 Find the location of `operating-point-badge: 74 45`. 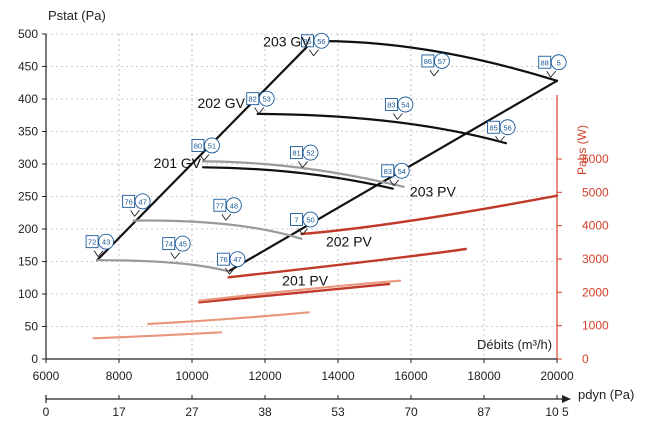

operating-point-badge: 74 45 is located at coordinates (176, 247).